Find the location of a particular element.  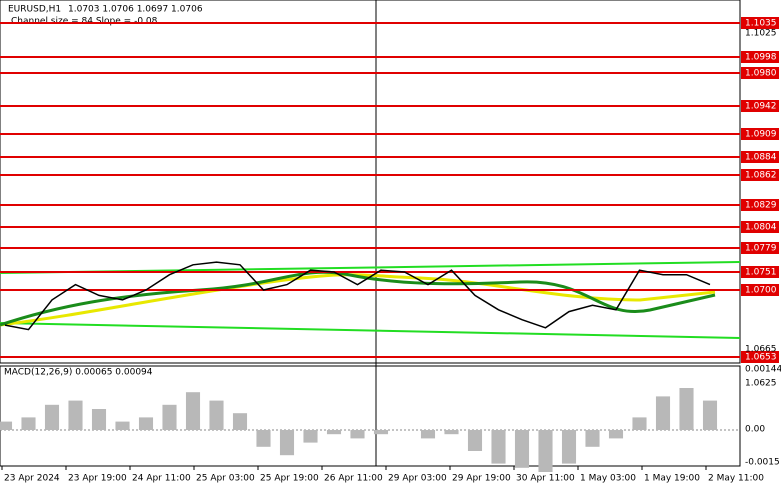

time-label: 23 Apr 19:00 is located at coordinates (97, 479).